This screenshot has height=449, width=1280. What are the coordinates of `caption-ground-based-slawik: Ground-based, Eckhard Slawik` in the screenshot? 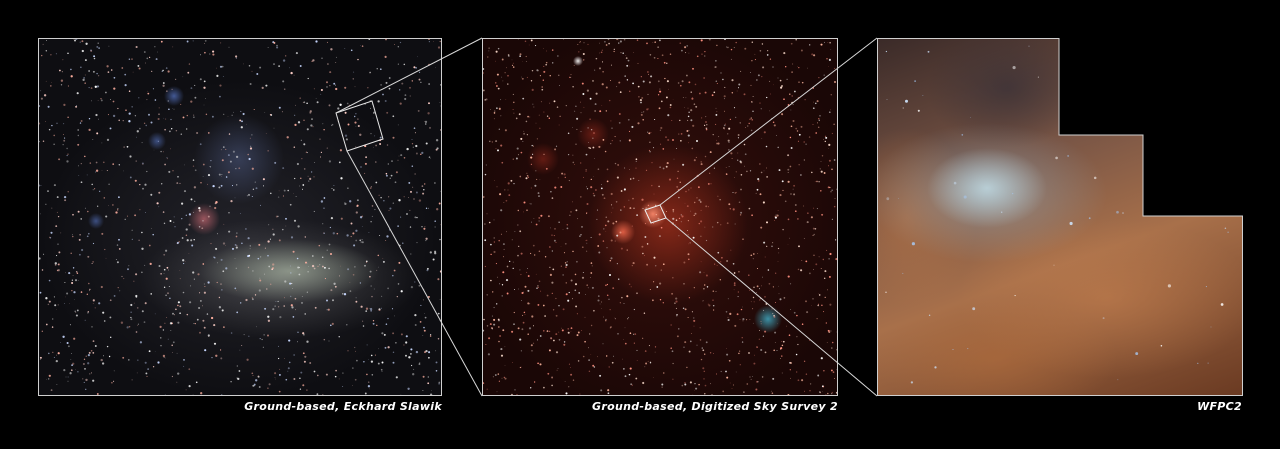 It's located at (343, 406).